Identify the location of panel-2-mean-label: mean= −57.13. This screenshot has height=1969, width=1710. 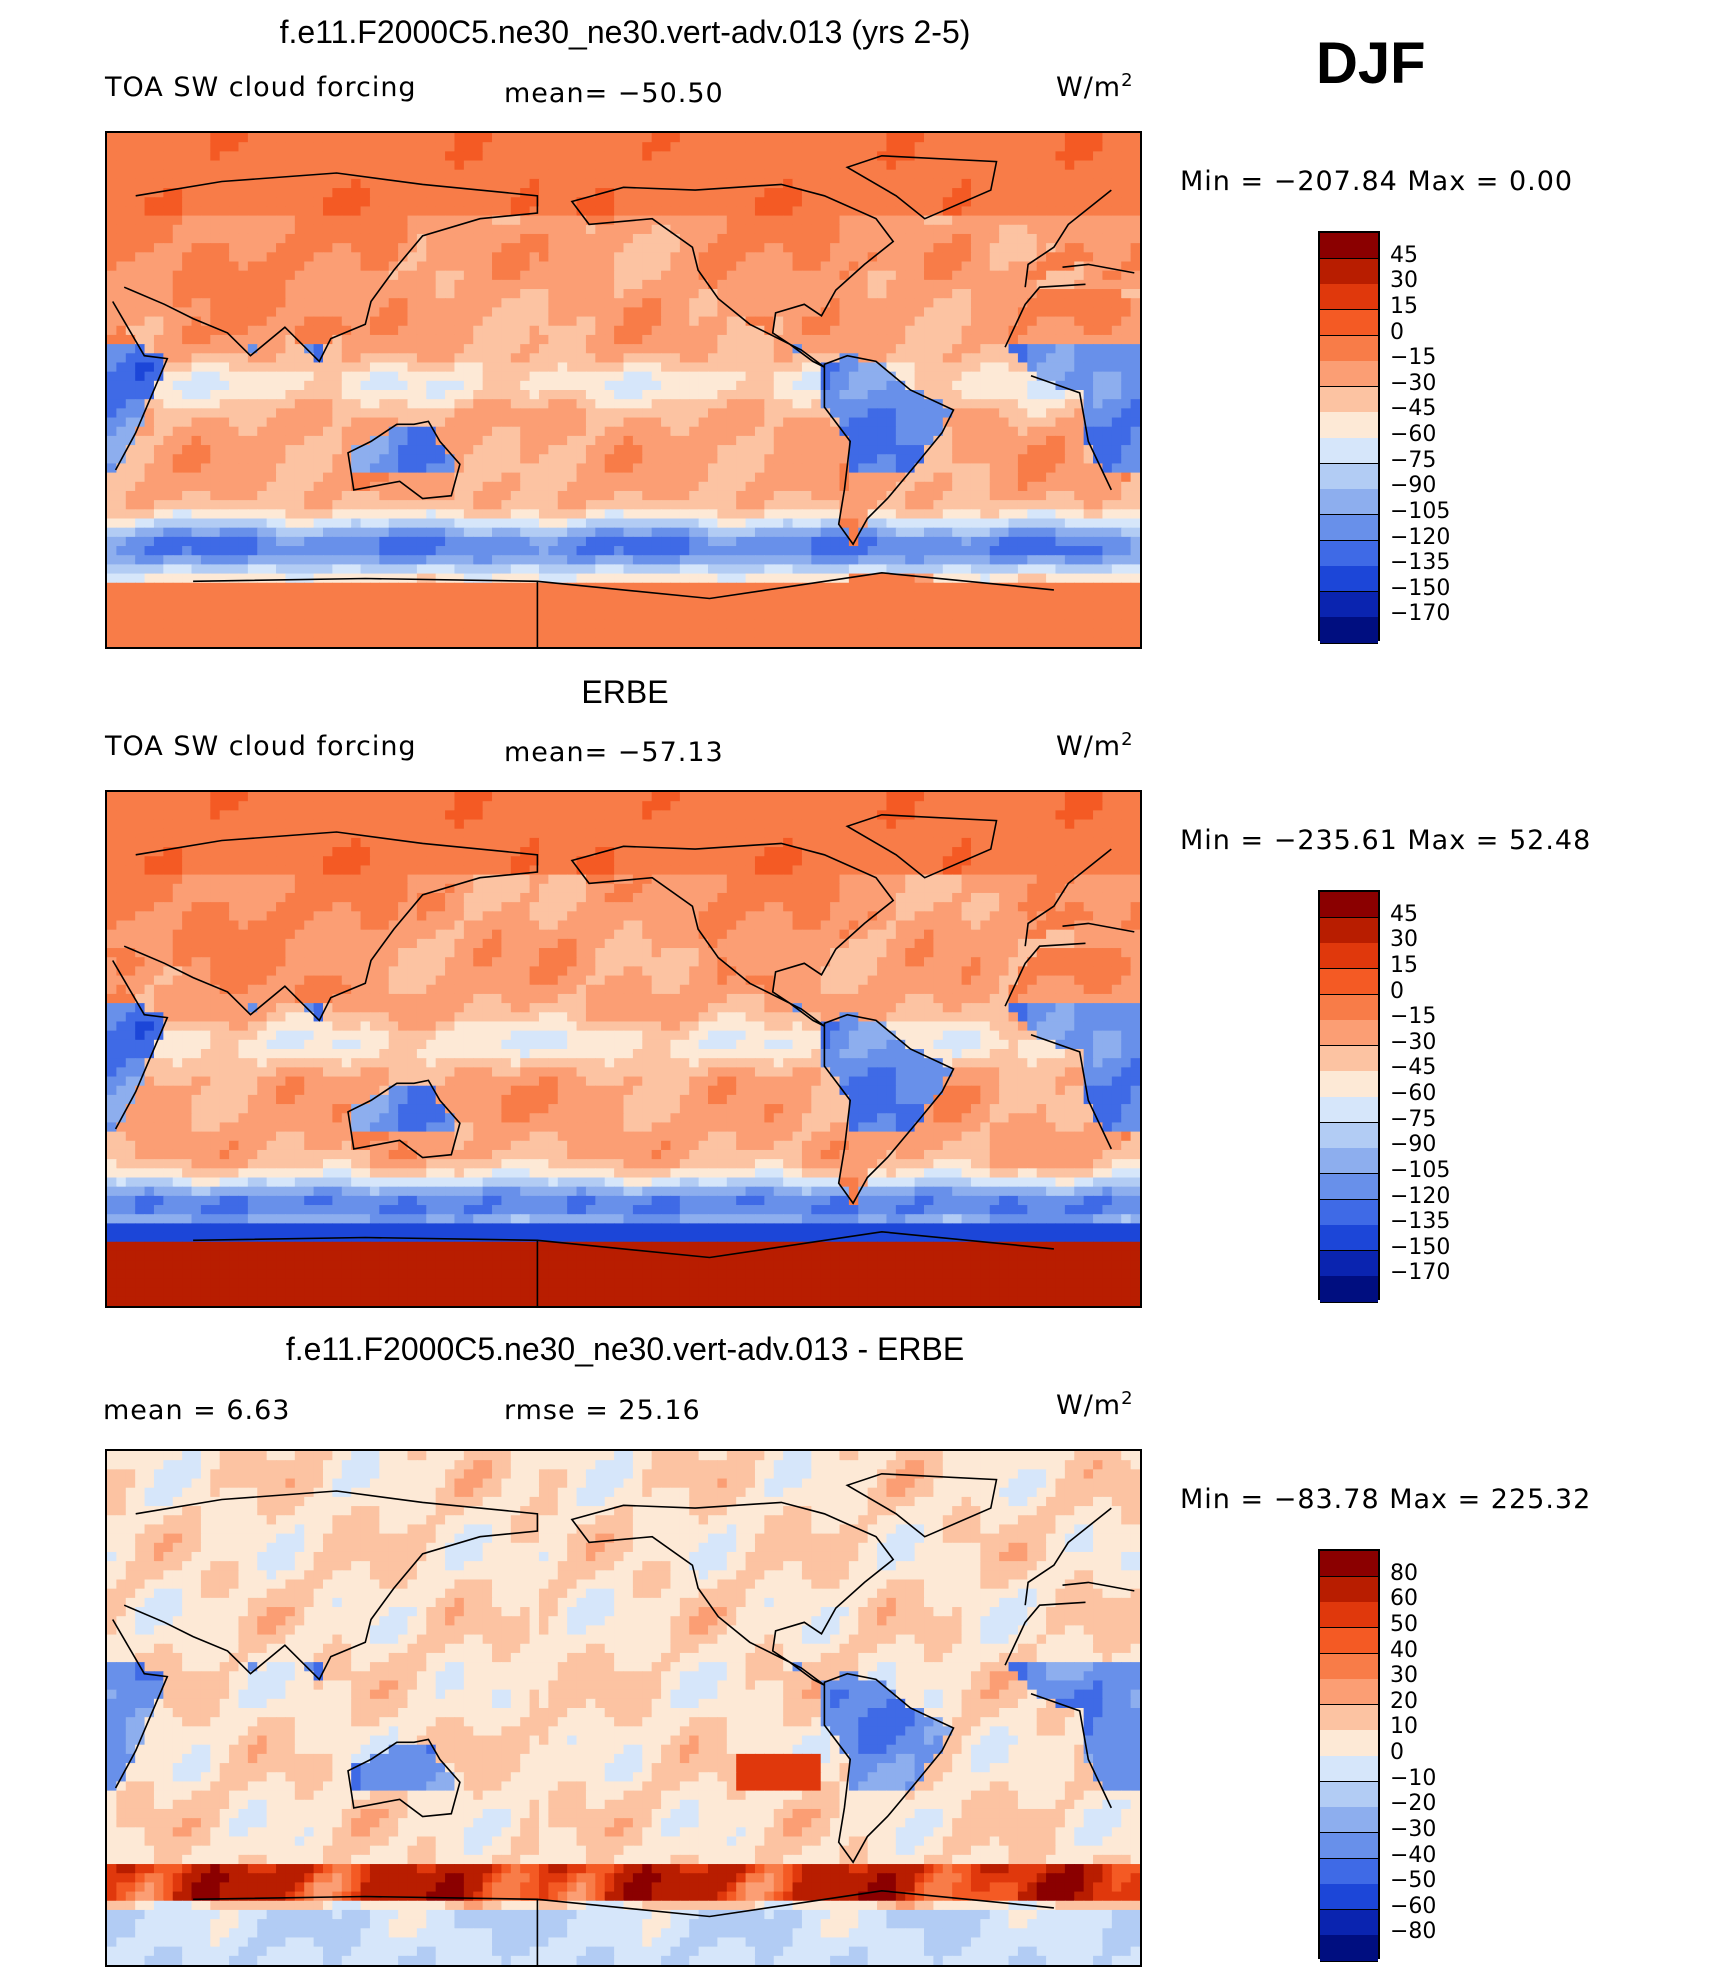
(614, 752).